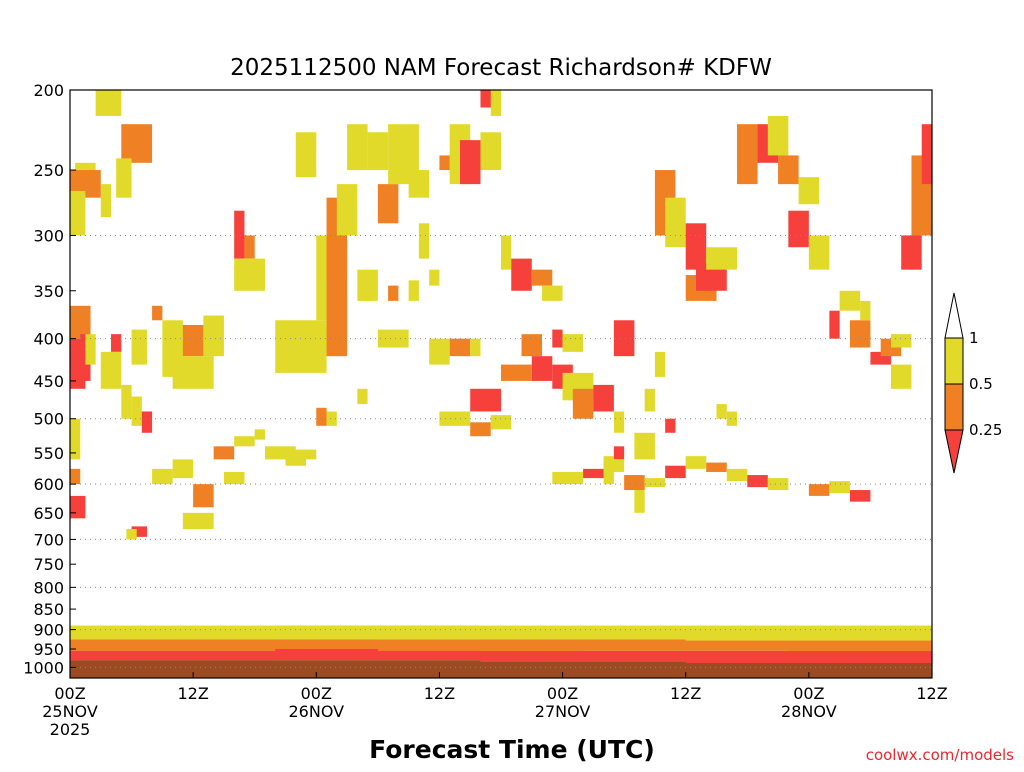  Describe the element at coordinates (316, 711) in the screenshot. I see `x-tick-label: 26NOV` at that location.